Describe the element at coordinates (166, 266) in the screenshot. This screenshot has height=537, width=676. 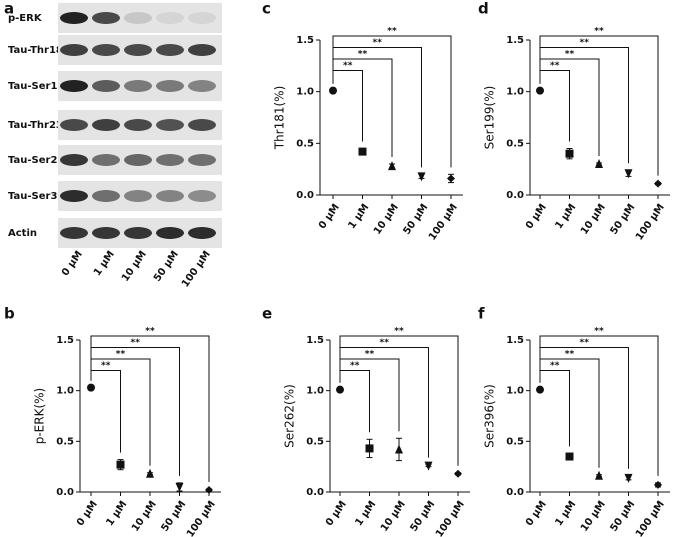
I see `blot-lane-label: 50 µM` at that location.